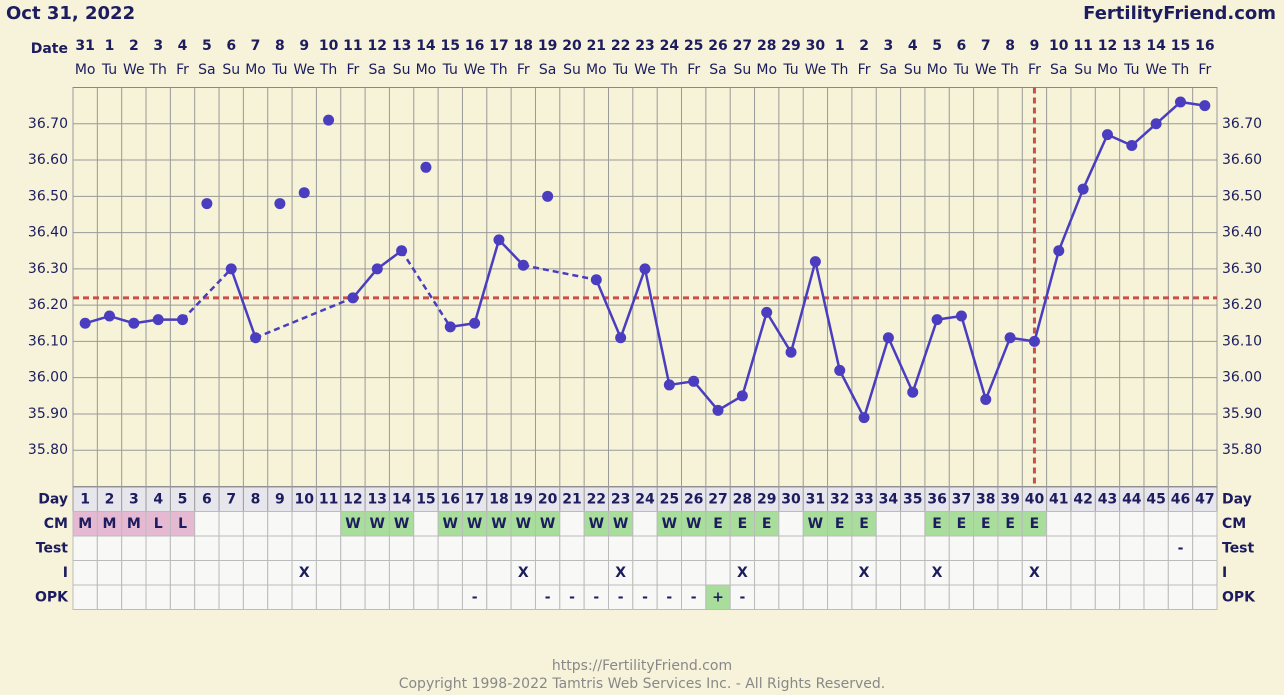  What do you see at coordinates (962, 46) in the screenshot?
I see `date-number: 6` at bounding box center [962, 46].